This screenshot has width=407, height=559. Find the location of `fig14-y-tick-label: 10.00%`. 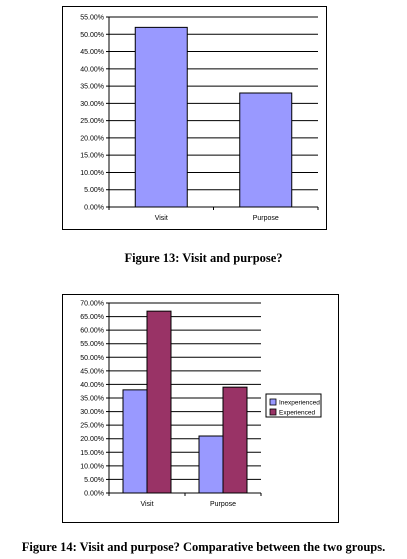

fig14-y-tick-label: 10.00% is located at coordinates (92, 466).